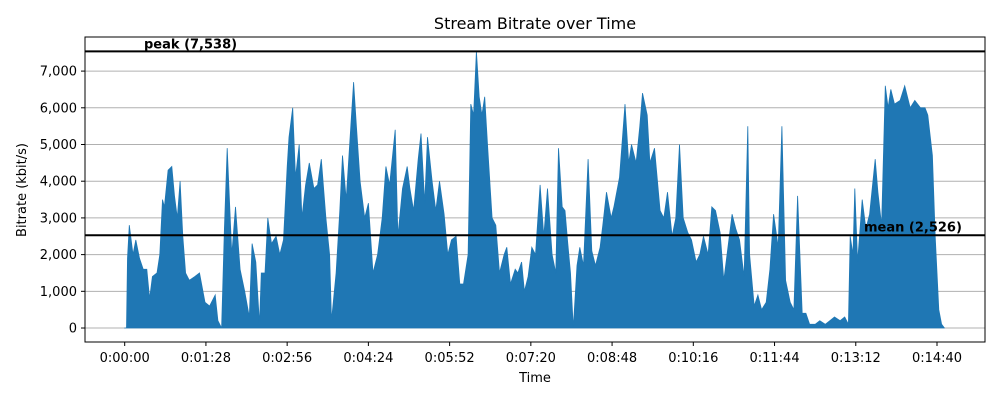 The image size is (1000, 404). Describe the element at coordinates (937, 358) in the screenshot. I see `x-tick-label: 0:14:40` at that location.